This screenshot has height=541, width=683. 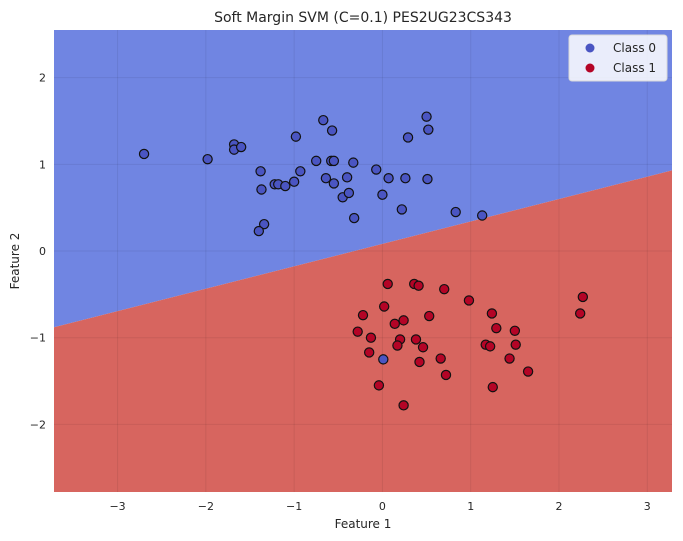 I want to click on y-axis-label: Feature 2, so click(x=15, y=261).